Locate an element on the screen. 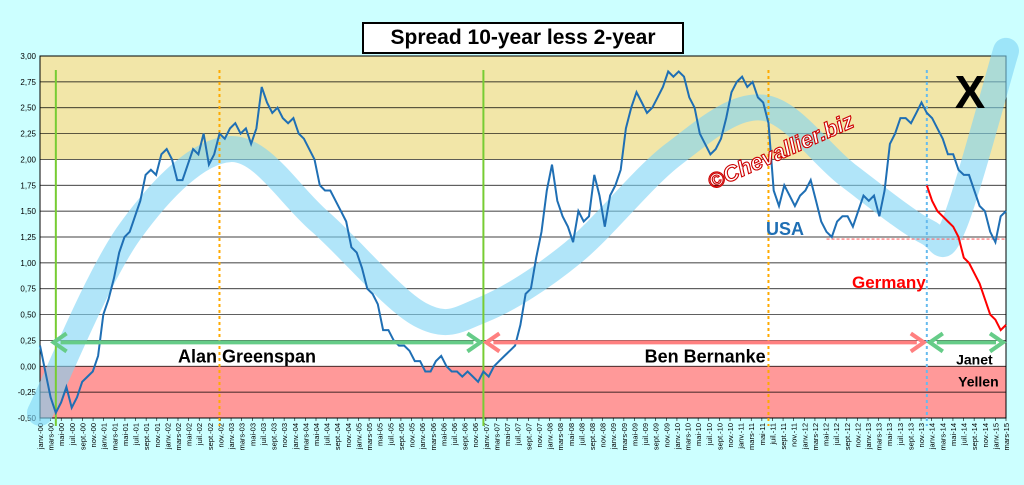 This screenshot has height=485, width=1024. x-tick-label: janv.-09 is located at coordinates (613, 436).